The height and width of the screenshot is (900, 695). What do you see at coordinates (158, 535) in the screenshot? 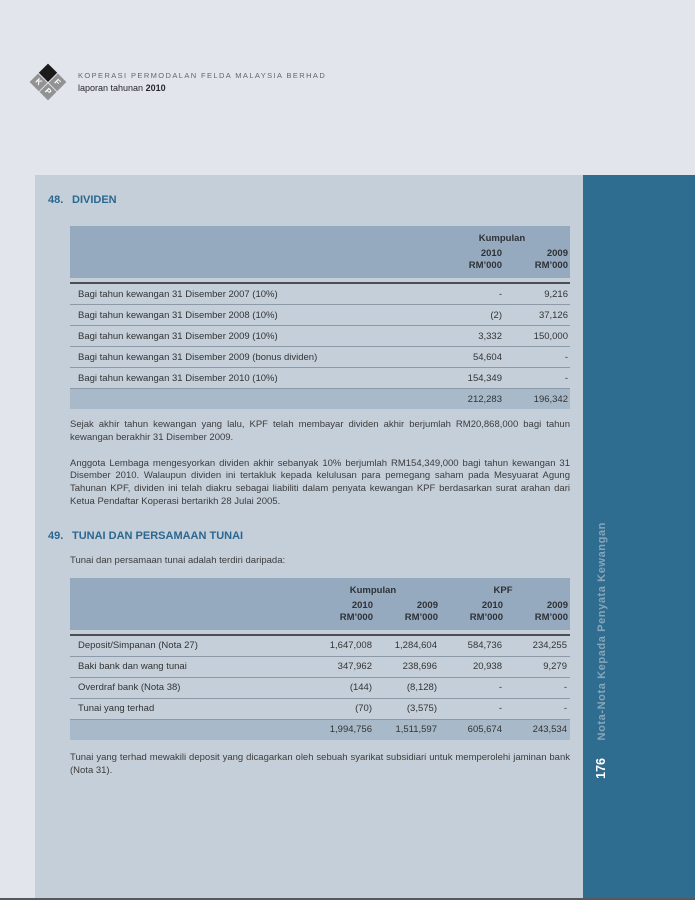
I see `section-49-title: TUNAI DAN PERSAMAAN TUNAI` at bounding box center [158, 535].